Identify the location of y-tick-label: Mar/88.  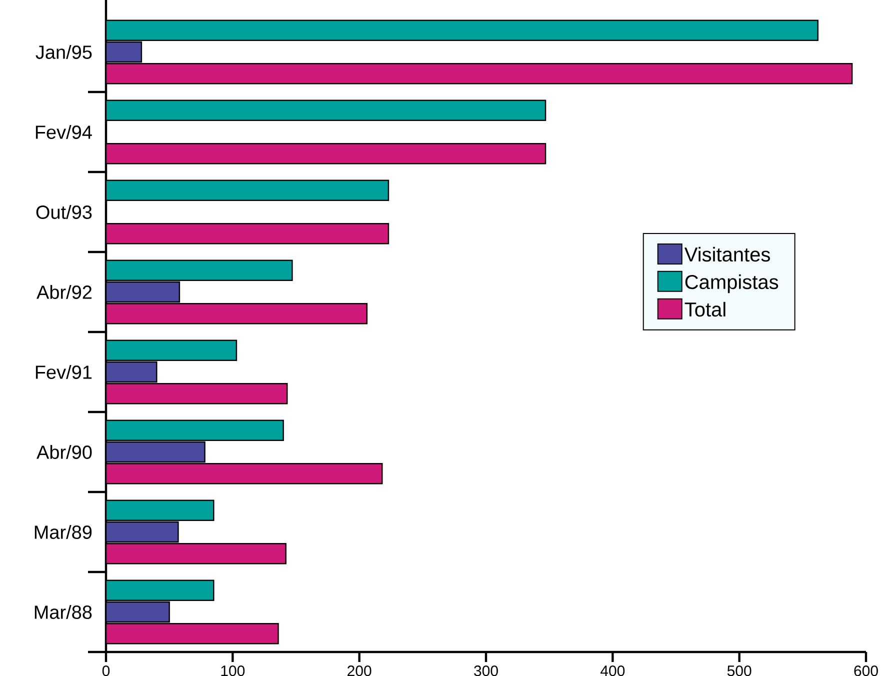
(63, 612).